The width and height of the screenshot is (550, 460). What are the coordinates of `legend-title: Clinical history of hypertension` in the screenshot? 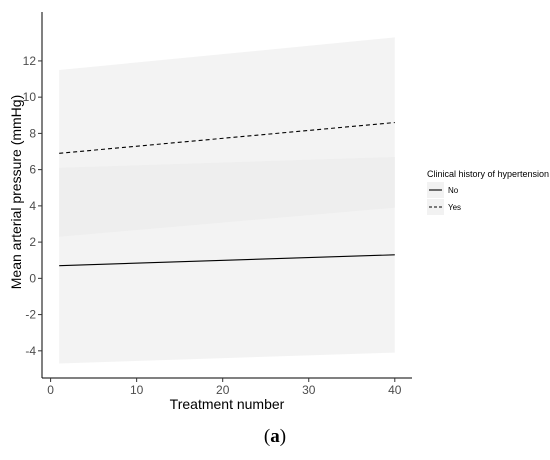 It's located at (488, 174).